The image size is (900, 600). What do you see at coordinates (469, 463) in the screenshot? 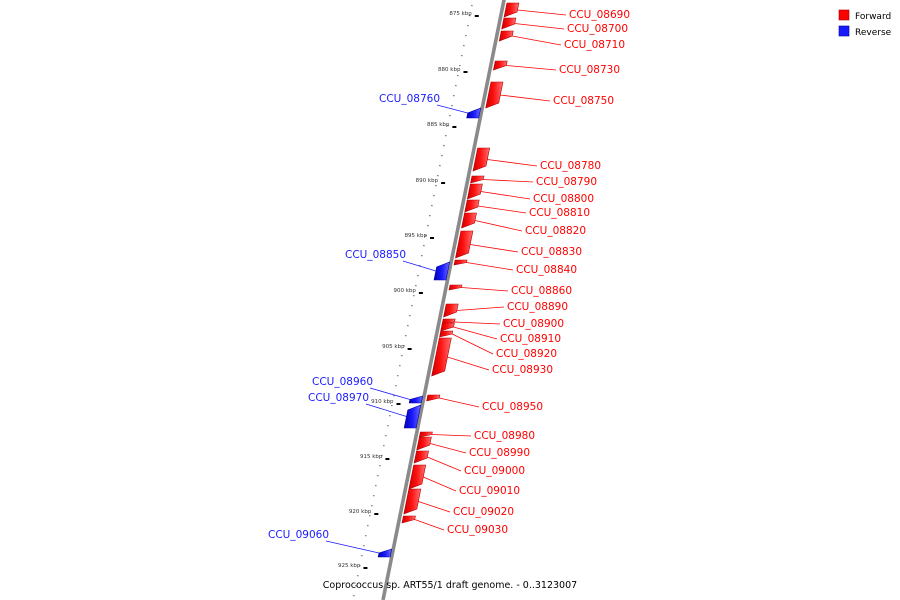
I see `gene-ccu_09000: CCU_09000` at bounding box center [469, 463].